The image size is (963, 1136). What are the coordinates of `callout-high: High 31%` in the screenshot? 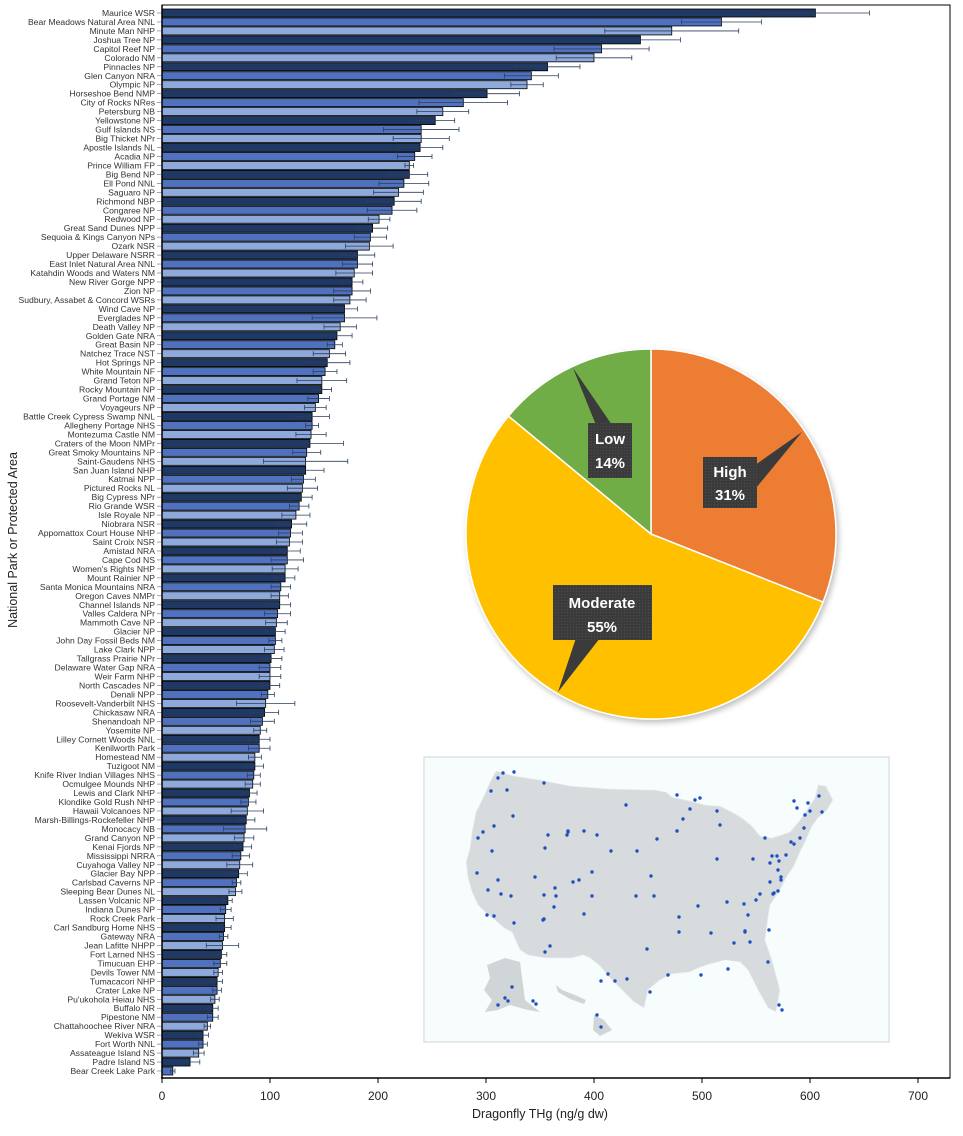 It's located at (752, 470).